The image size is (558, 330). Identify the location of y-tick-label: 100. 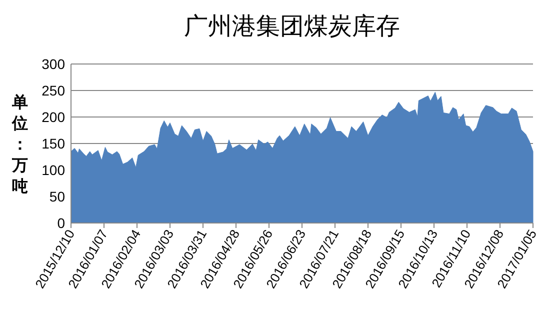
(54, 170).